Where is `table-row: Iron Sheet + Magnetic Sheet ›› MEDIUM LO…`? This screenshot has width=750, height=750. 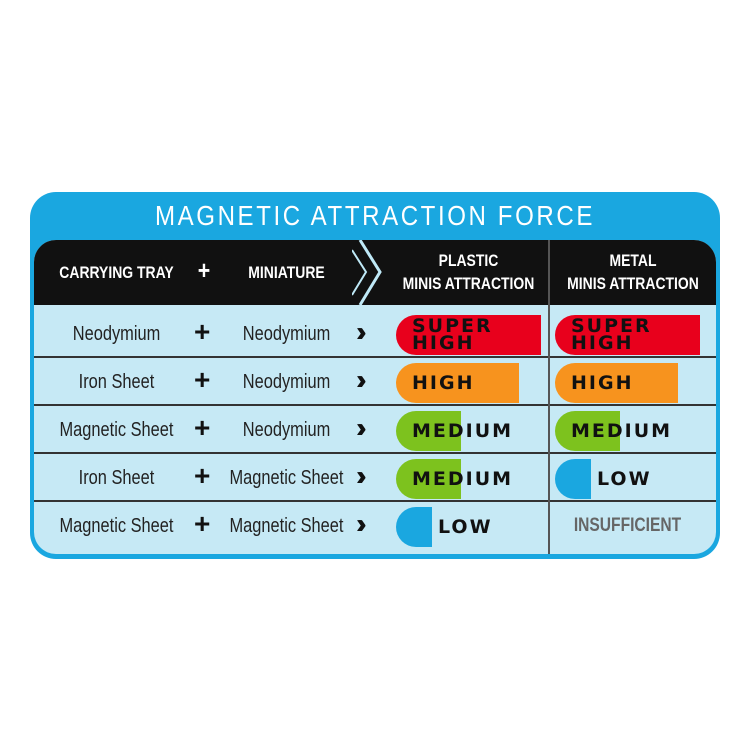
table-row: Iron Sheet + Magnetic Sheet ›› MEDIUM LO… is located at coordinates (375, 478).